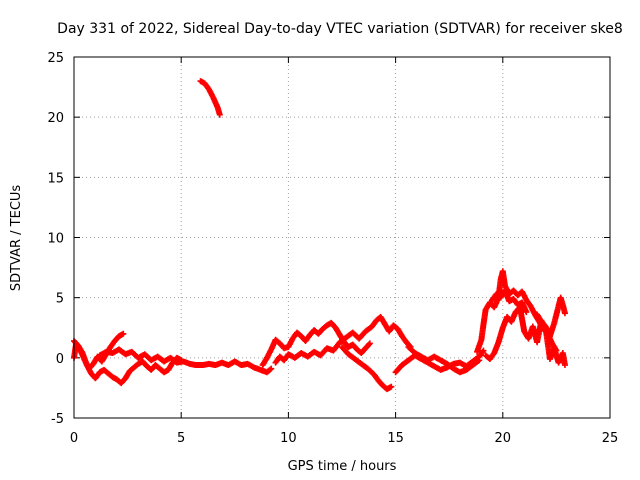 The image size is (640, 480). What do you see at coordinates (342, 466) in the screenshot?
I see `x-axis-label: GPS time / hours` at bounding box center [342, 466].